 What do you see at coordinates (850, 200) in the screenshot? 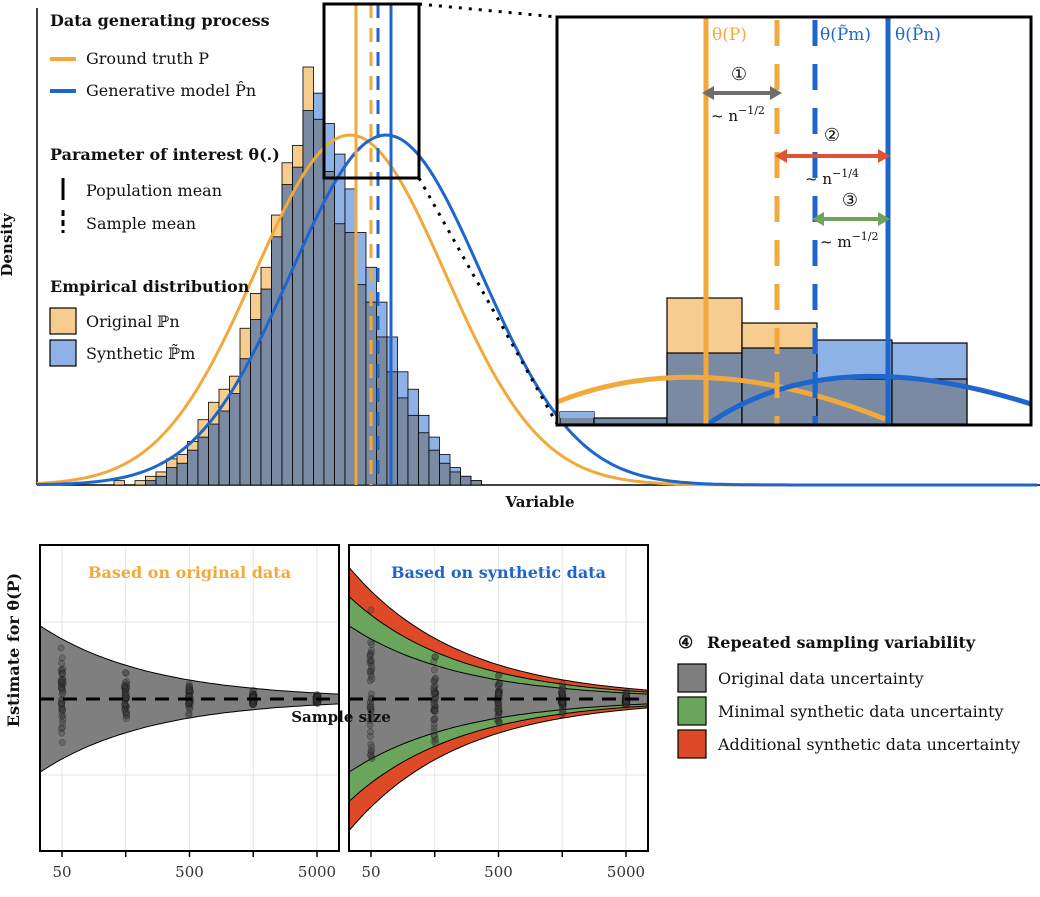
I see `marker-3: ③` at bounding box center [850, 200].